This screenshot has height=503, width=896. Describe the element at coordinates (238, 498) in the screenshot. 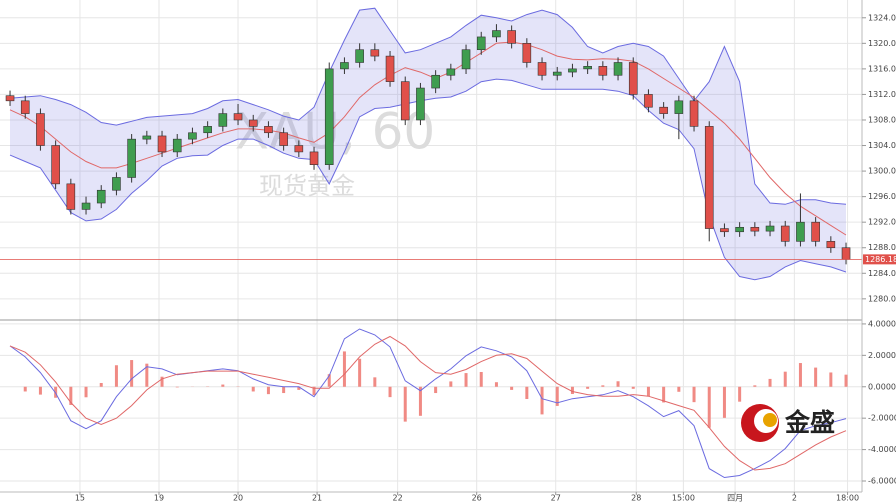

I see `x-tick-label: 20` at that location.